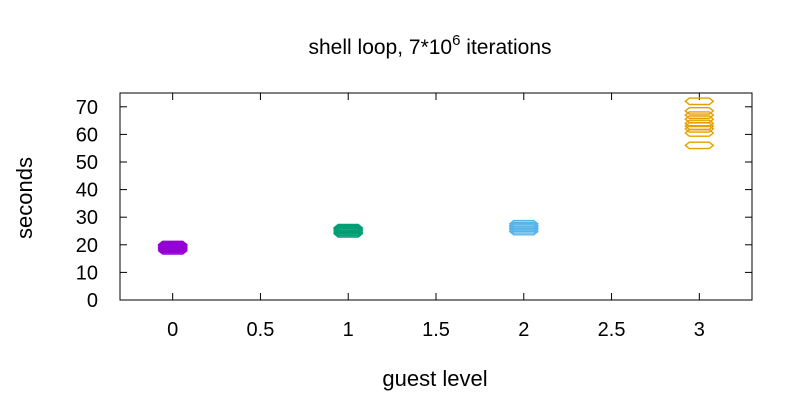 The height and width of the screenshot is (400, 800). What do you see at coordinates (430, 45) in the screenshot?
I see `chart-title: shell loop, 7*106 iterations` at bounding box center [430, 45].